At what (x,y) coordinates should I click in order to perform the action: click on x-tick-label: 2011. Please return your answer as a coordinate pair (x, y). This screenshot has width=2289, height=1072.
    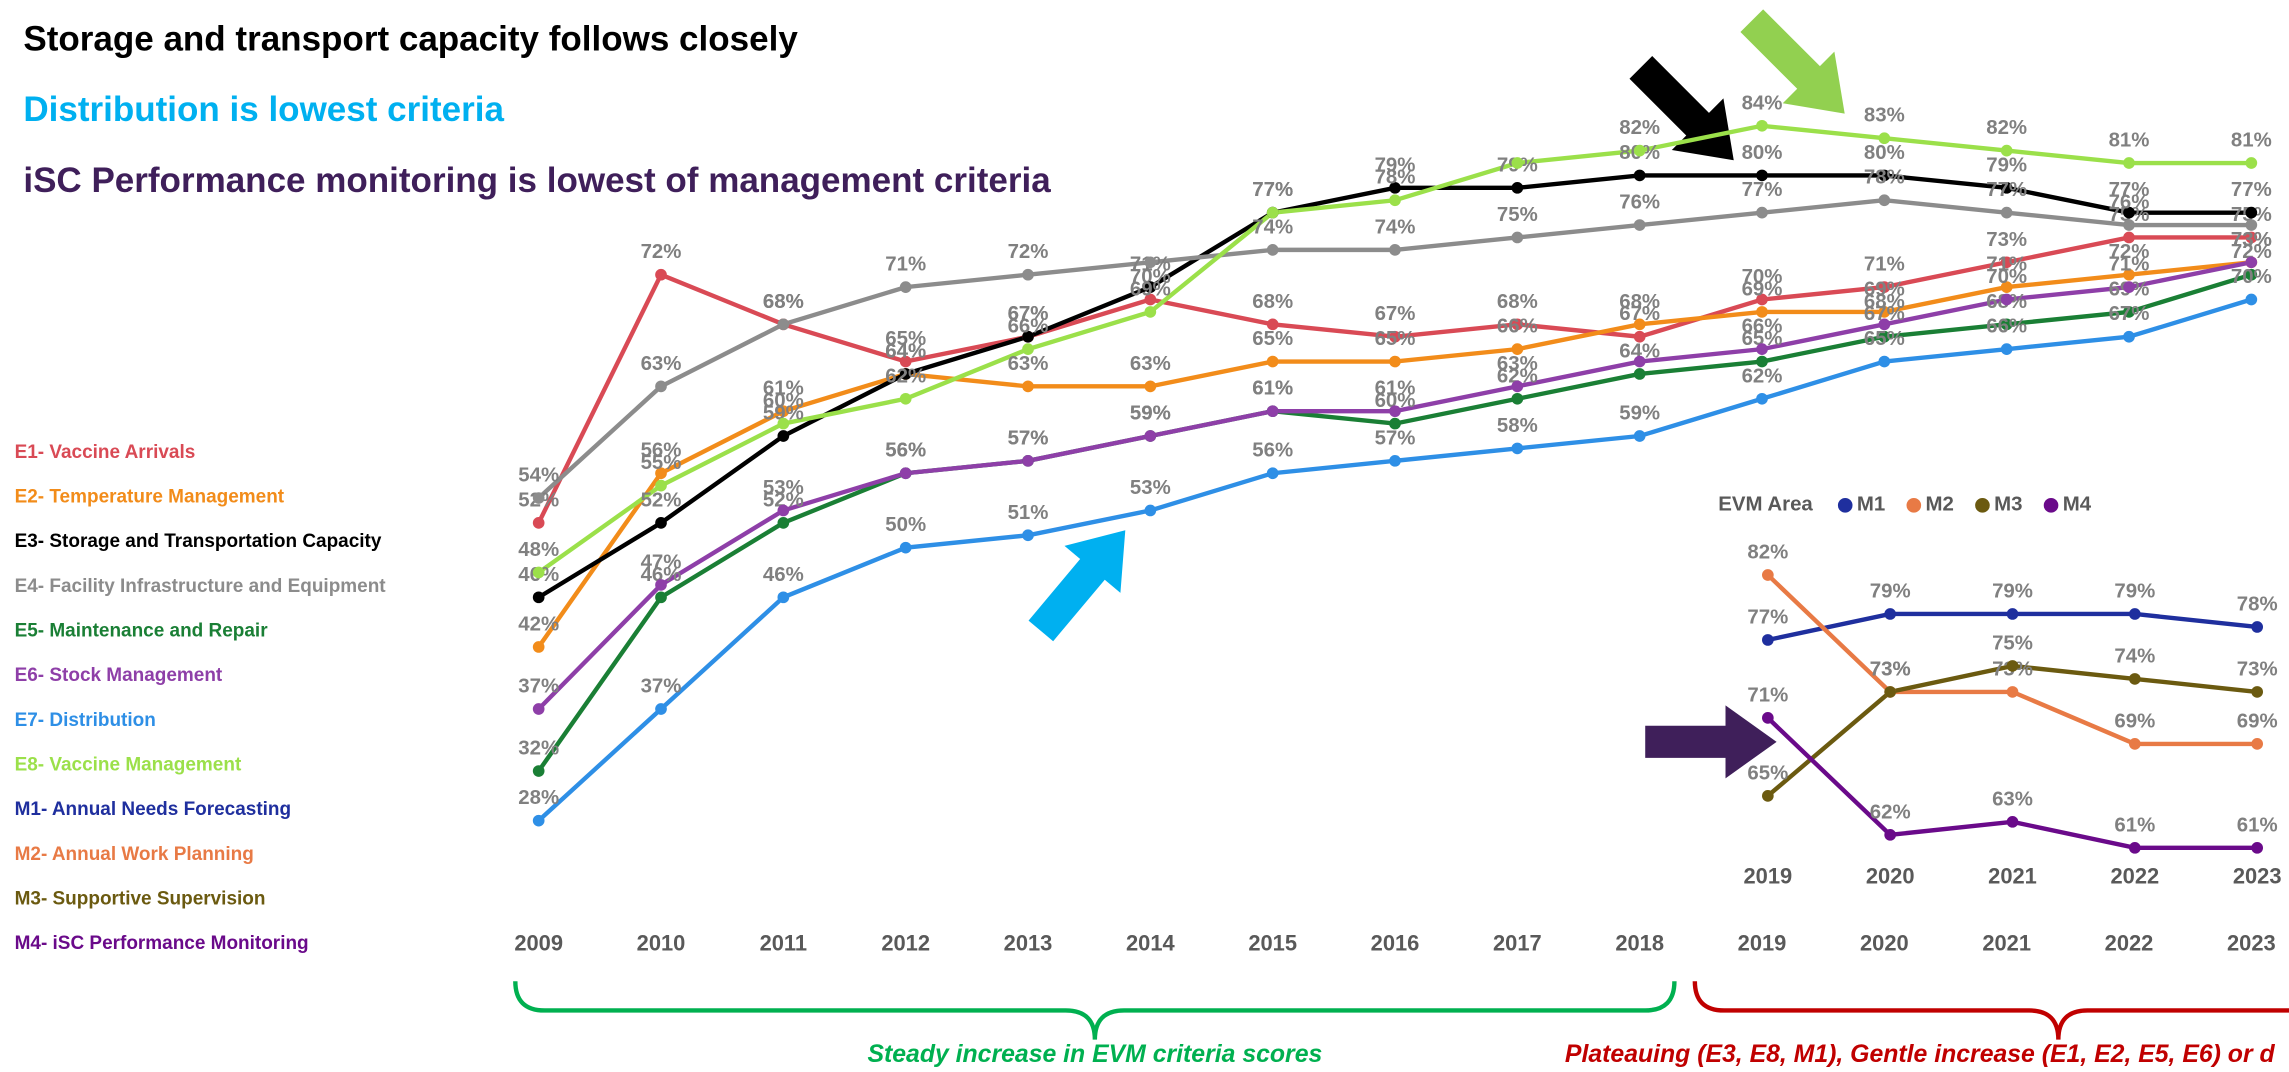
    Looking at the image, I should click on (783, 943).